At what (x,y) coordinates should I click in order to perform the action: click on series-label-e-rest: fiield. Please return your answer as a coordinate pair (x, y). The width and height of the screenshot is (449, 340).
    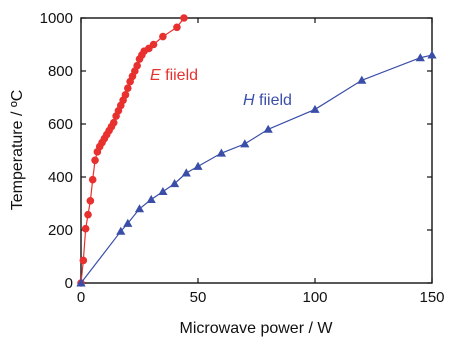
    Looking at the image, I should click on (179, 75).